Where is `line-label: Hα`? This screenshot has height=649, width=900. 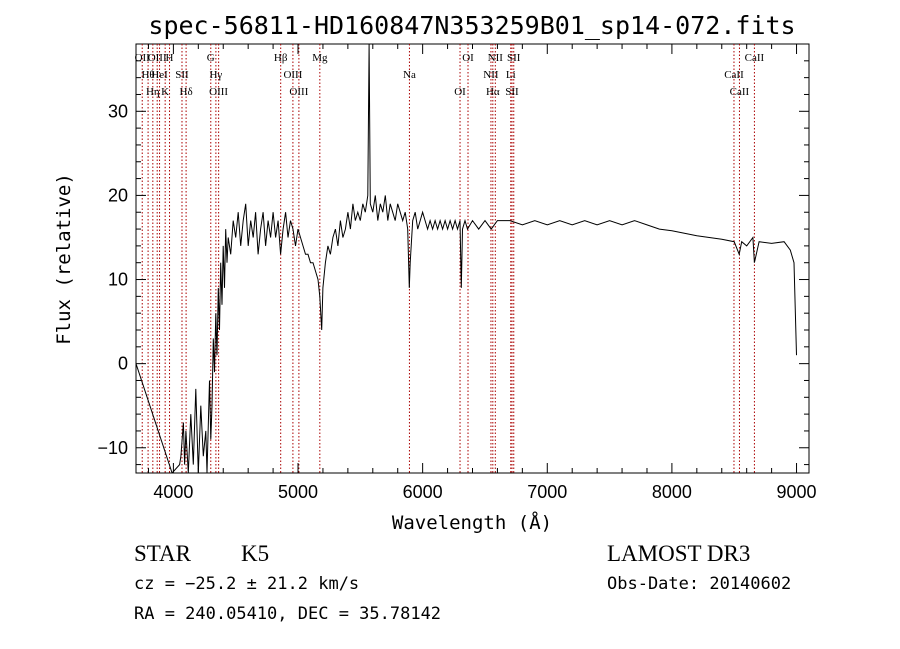
line-label: Hα is located at coordinates (493, 92).